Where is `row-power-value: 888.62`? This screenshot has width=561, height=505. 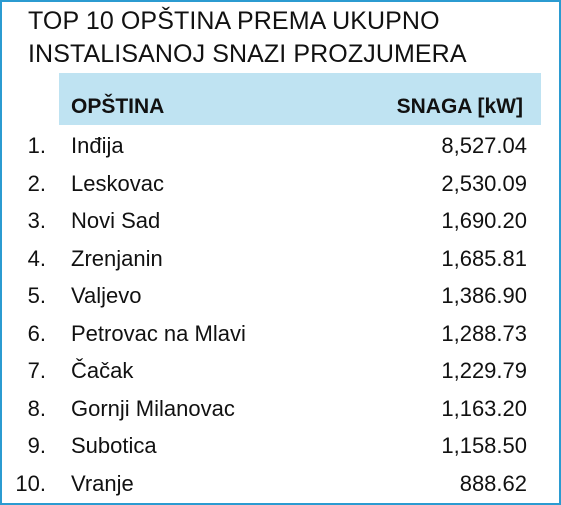 row-power-value: 888.62 is located at coordinates (493, 483).